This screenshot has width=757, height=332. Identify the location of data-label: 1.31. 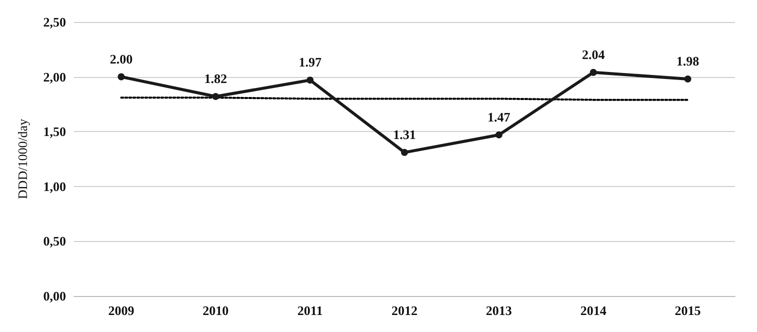
(404, 134).